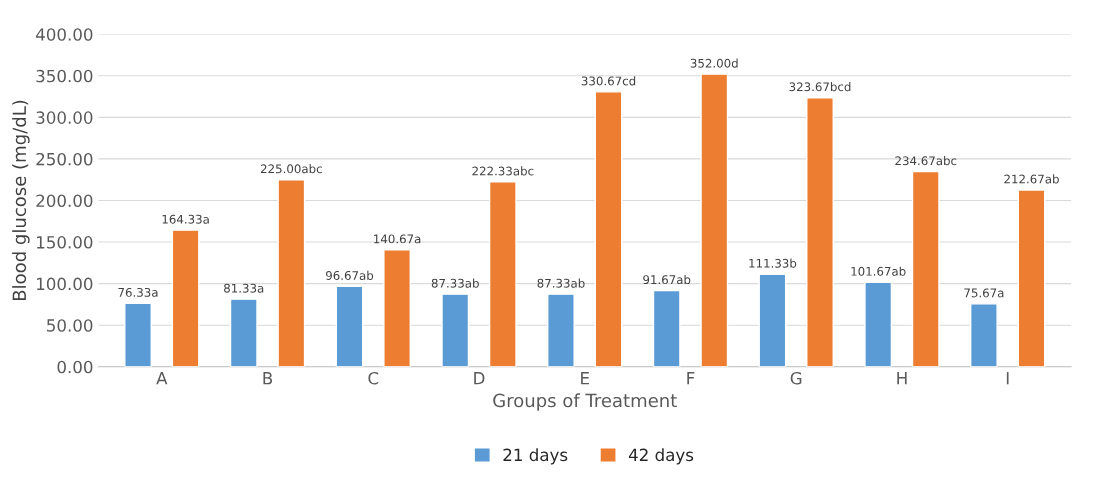 The height and width of the screenshot is (489, 1093). Describe the element at coordinates (64, 34) in the screenshot. I see `y-tick-label: 400.00` at that location.